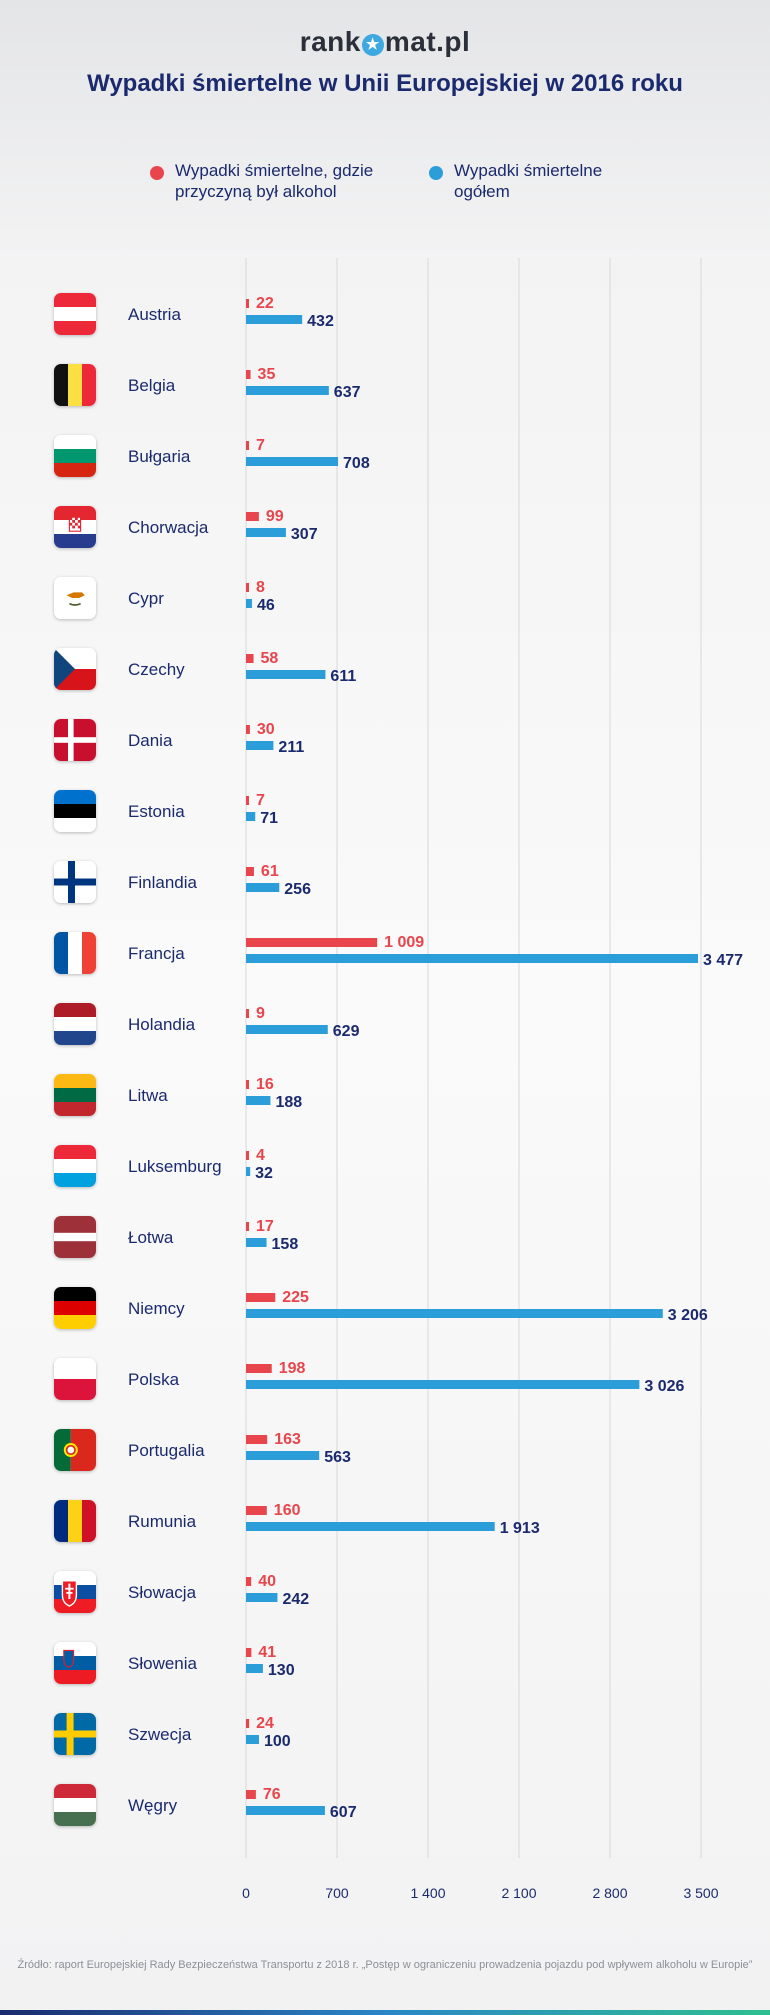 The image size is (770, 2015). Describe the element at coordinates (75, 1734) in the screenshot. I see `flag-sweden-icon` at that location.